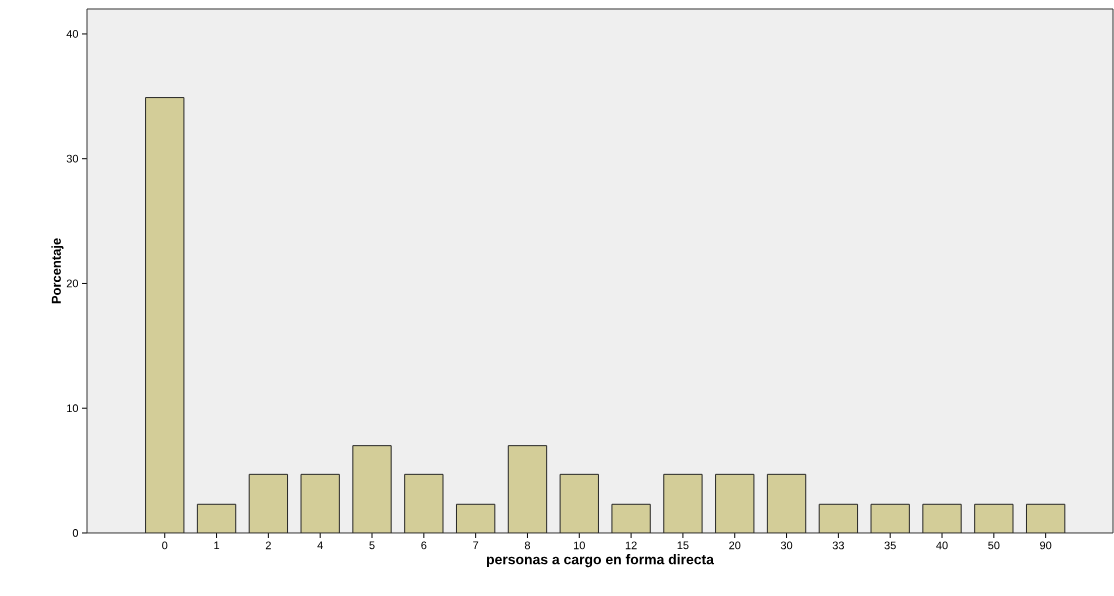 Image resolution: width=1114 pixels, height=596 pixels. I want to click on x-tick-label: 2, so click(268, 545).